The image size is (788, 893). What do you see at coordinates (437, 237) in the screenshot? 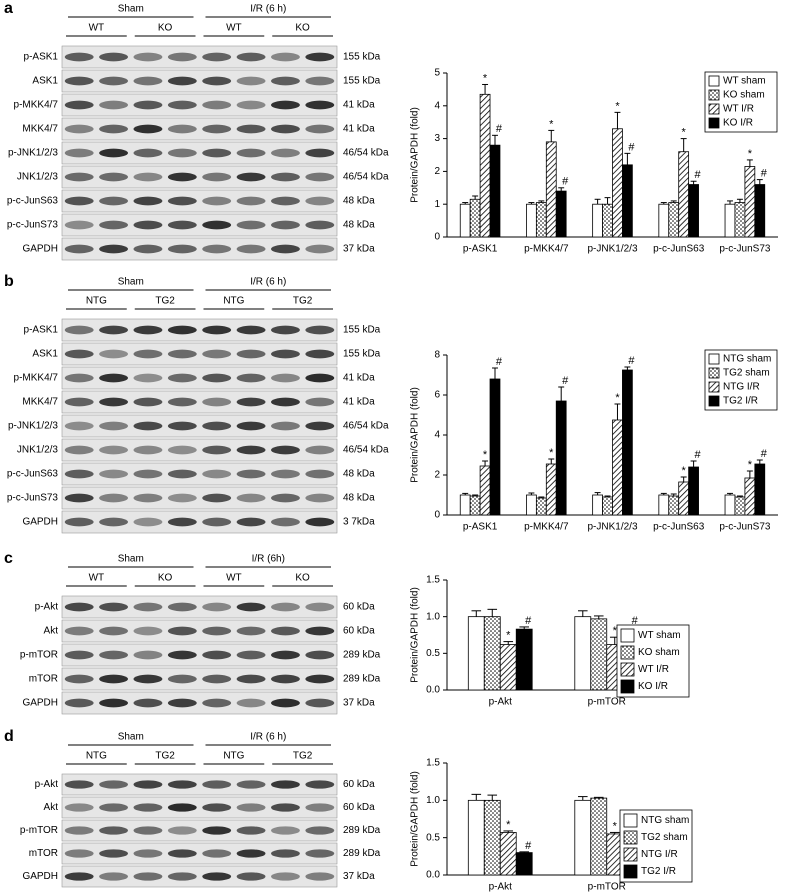
I see `y-tick-label: 0` at bounding box center [437, 237].